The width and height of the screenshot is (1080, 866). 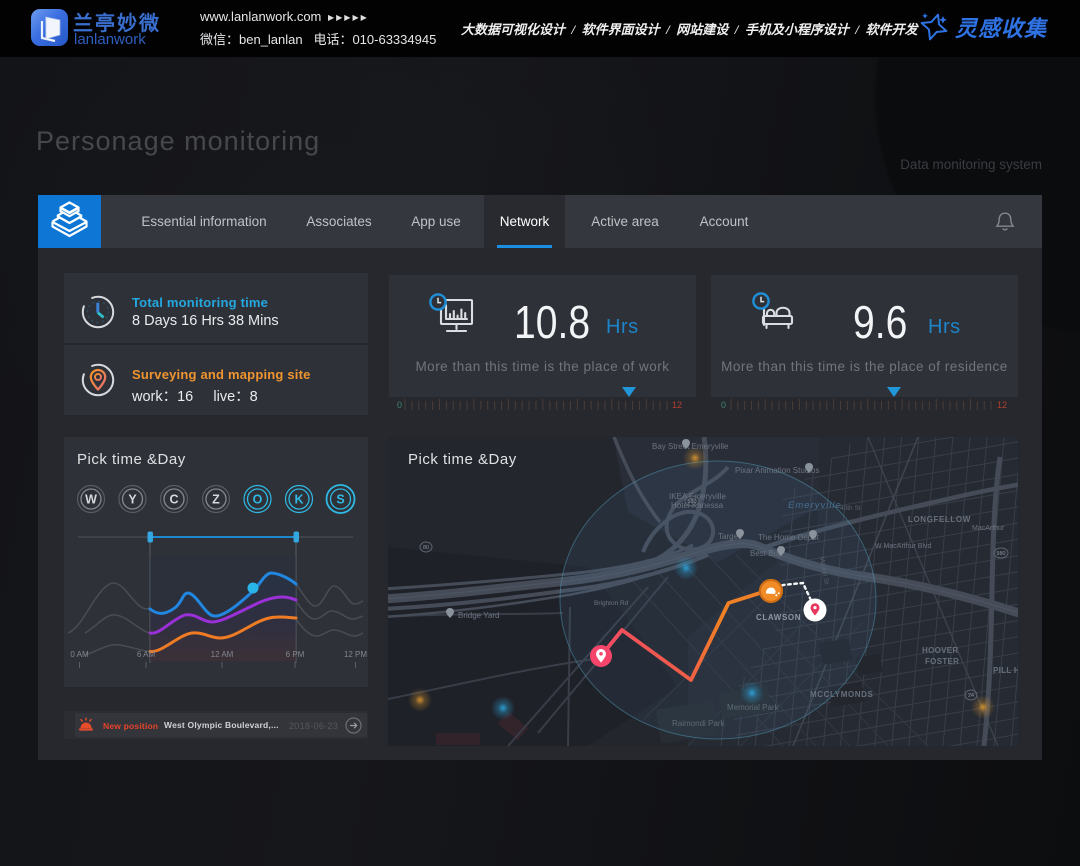 What do you see at coordinates (766, 553) in the screenshot?
I see `svg-text: Best Buy` at bounding box center [766, 553].